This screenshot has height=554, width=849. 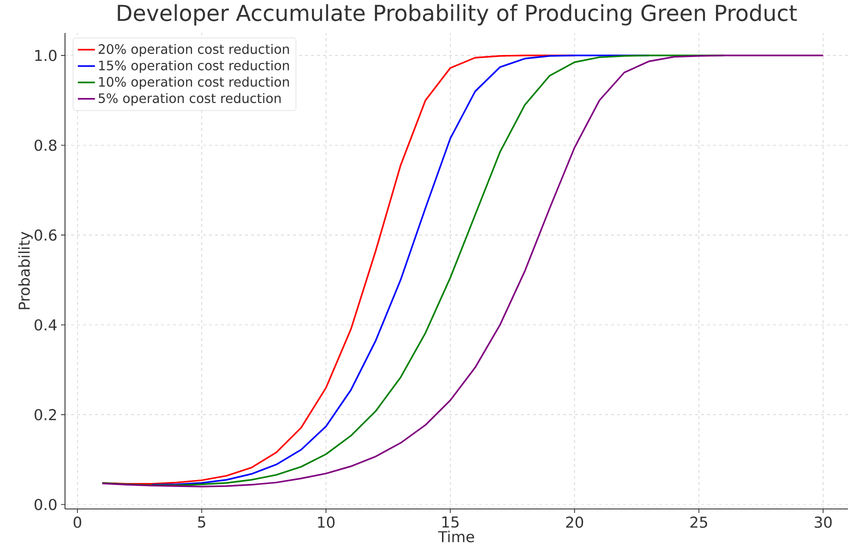 I want to click on legend-label: 20% operation cost reduction, so click(x=193, y=50).